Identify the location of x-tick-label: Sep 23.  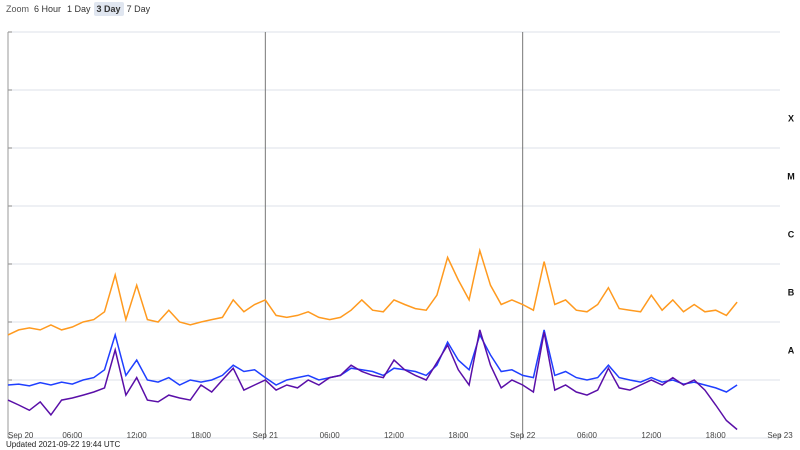
(780, 435).